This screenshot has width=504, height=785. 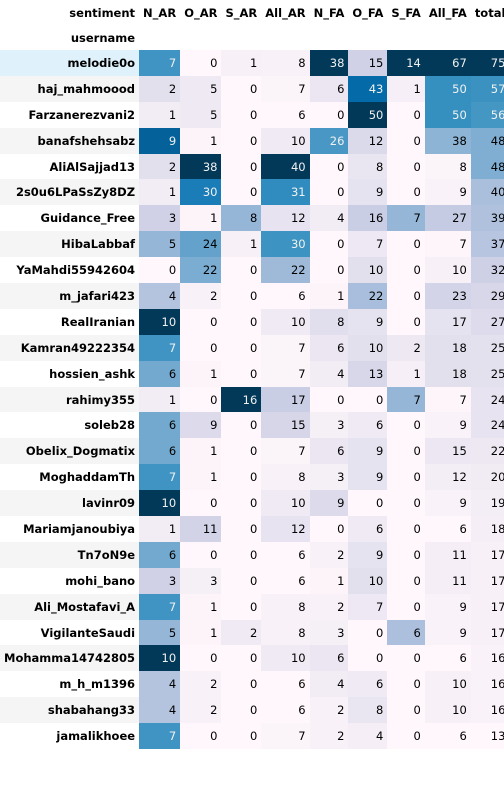 I want to click on cell-o_fa: 10, so click(x=368, y=270).